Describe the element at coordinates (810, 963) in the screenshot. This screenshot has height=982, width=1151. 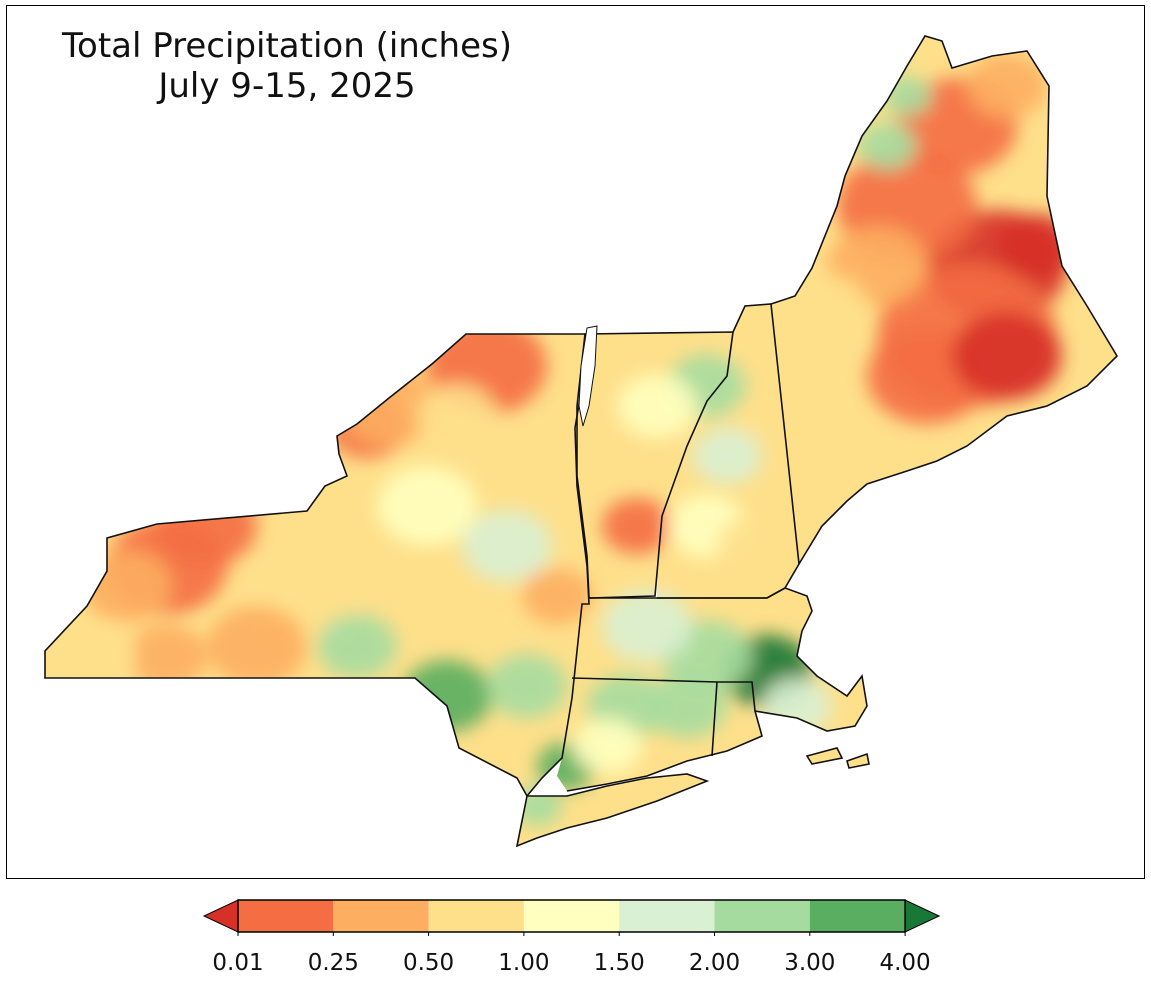
I see `colorbar-tick-label: 3.00` at that location.